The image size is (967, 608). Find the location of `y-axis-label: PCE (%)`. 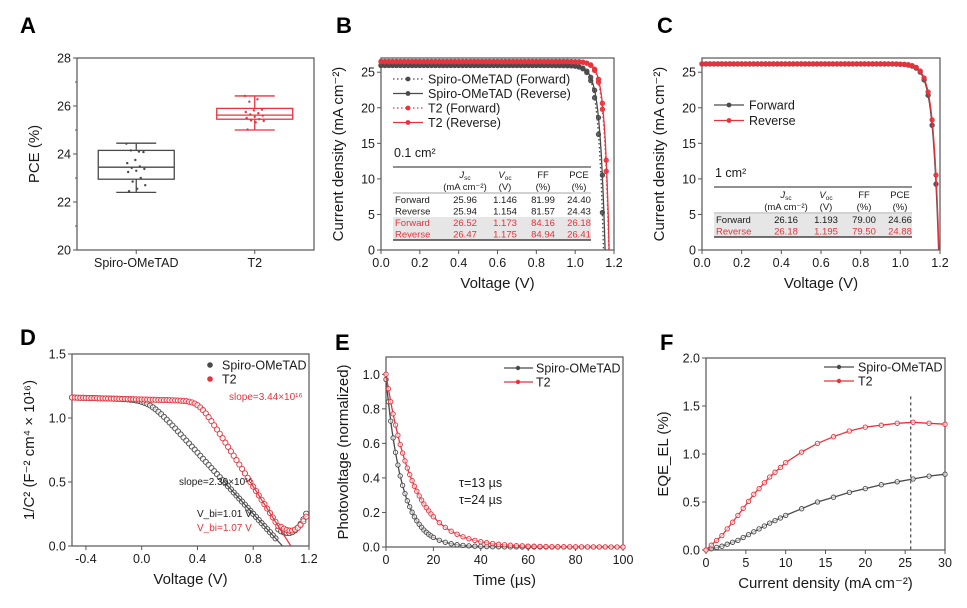

y-axis-label: PCE (%) is located at coordinates (34, 154).